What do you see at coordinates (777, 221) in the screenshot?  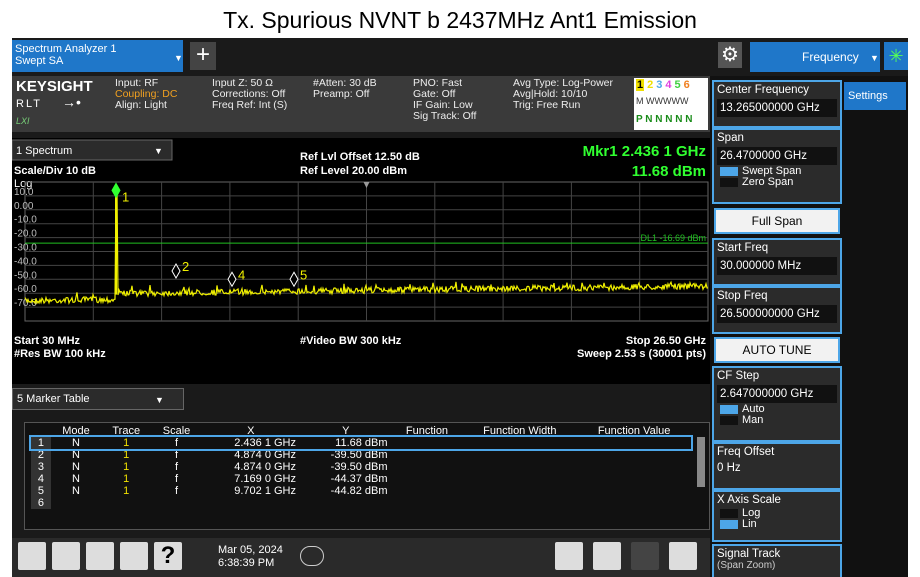 I see `full-span-button: Full Span` at bounding box center [777, 221].